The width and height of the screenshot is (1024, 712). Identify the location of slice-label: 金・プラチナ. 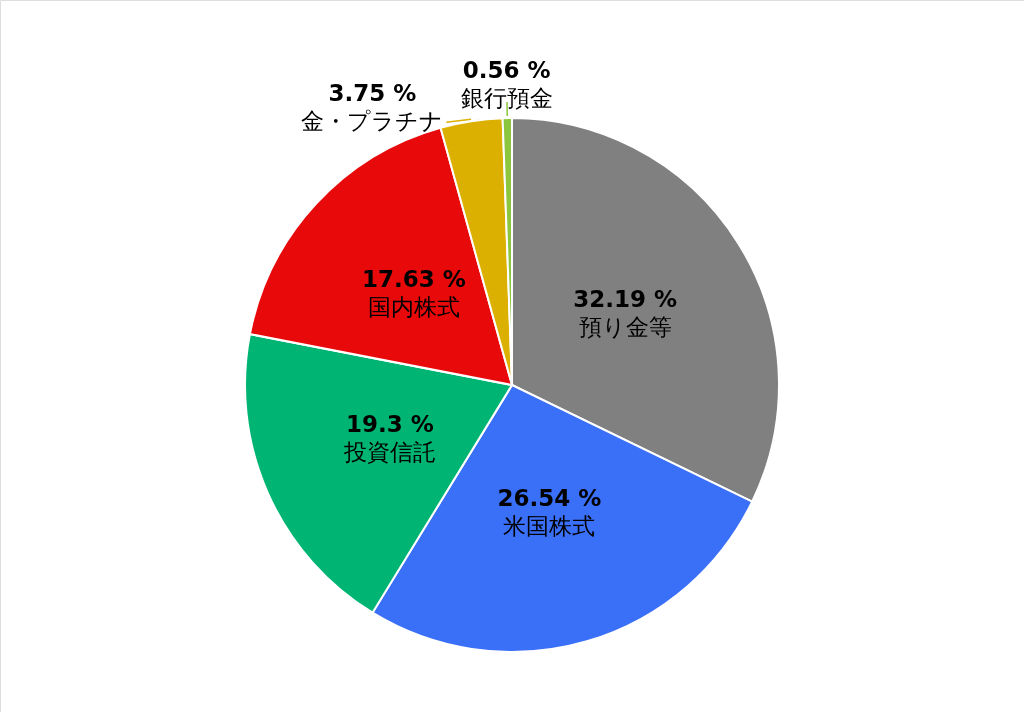
(372, 121).